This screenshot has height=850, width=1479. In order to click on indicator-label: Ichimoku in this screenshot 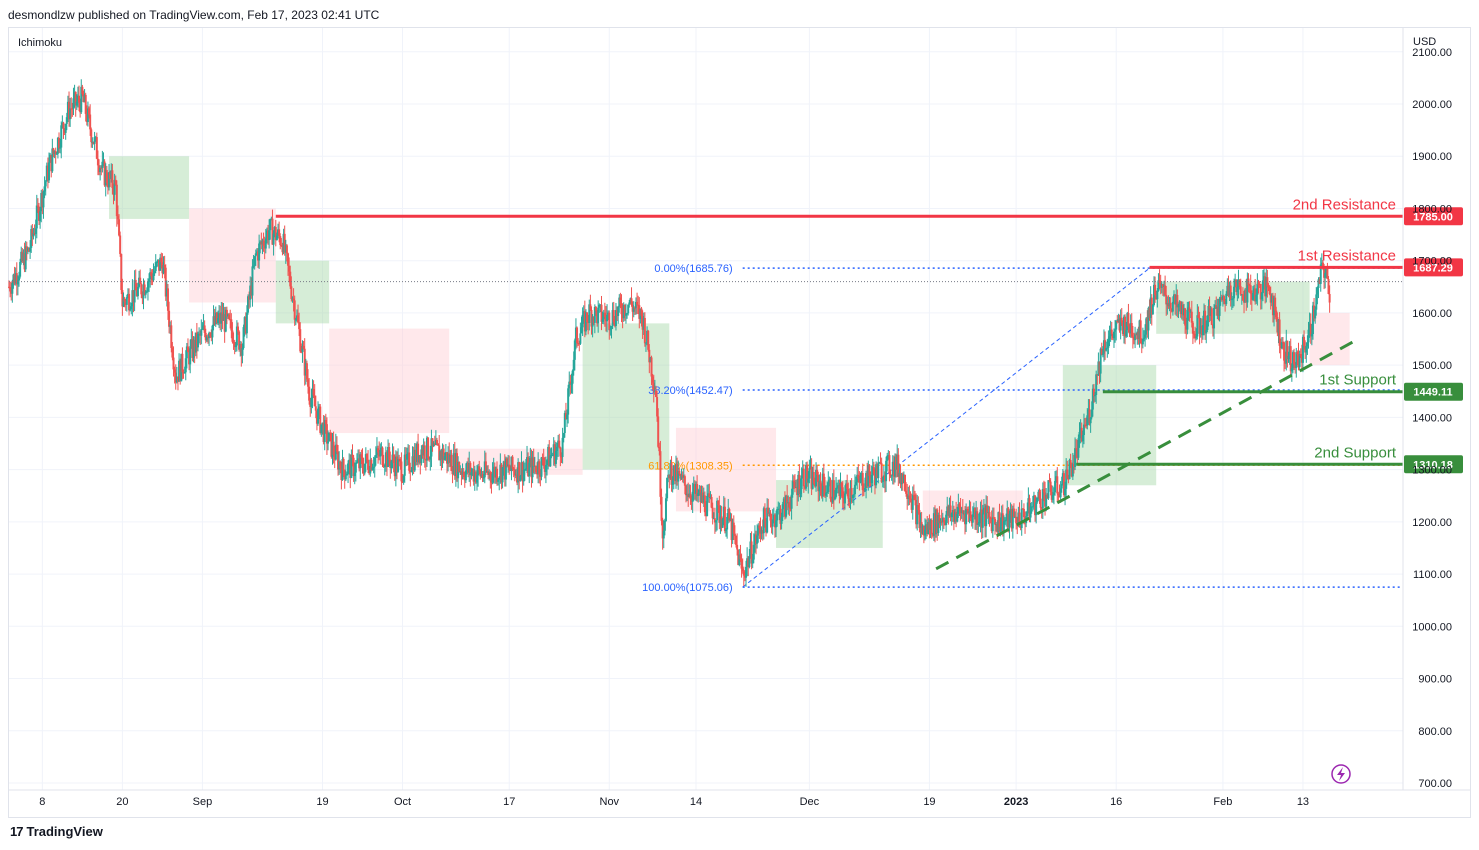, I will do `click(40, 43)`.